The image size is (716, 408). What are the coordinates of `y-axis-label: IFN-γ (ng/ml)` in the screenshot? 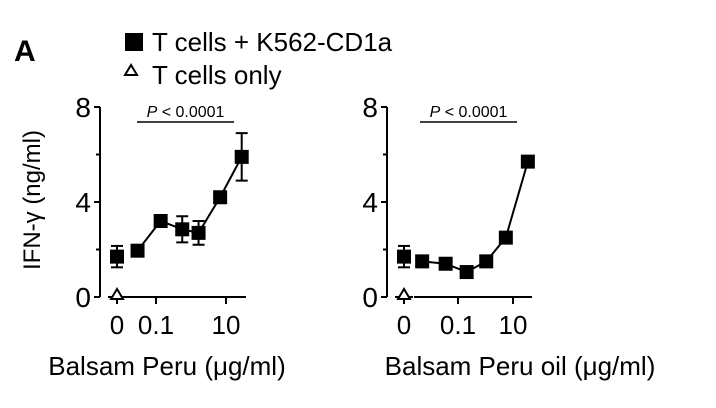 It's located at (32, 200).